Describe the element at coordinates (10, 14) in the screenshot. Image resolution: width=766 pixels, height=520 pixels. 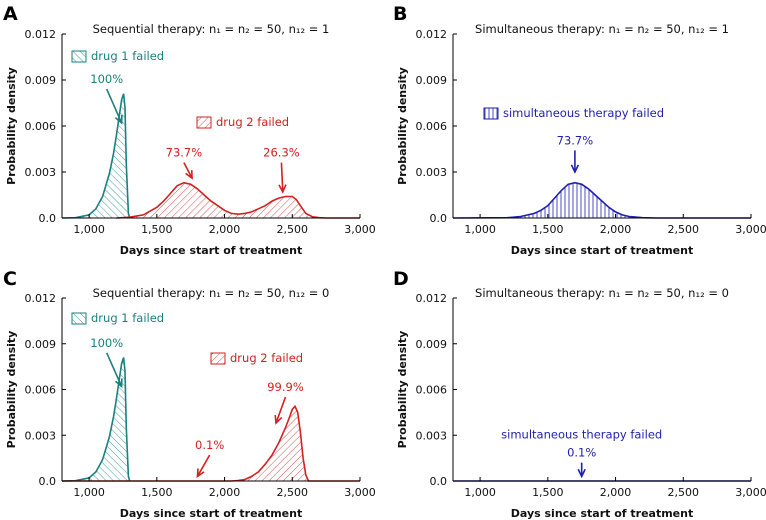
I see `panel-letter: A` at that location.